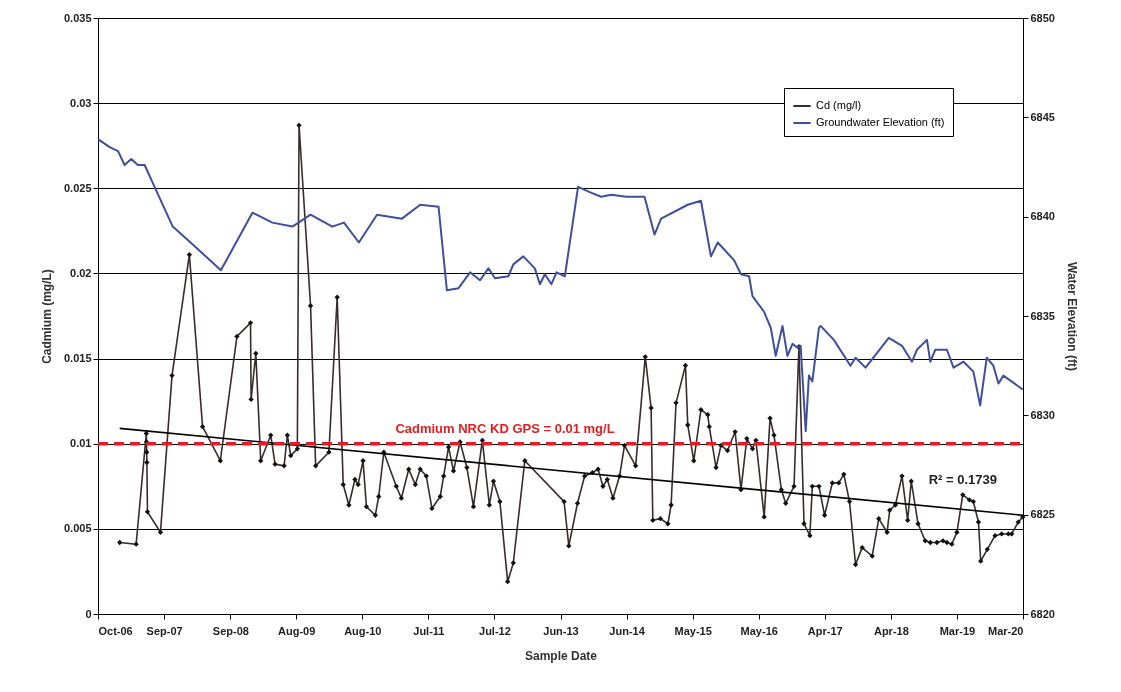 The width and height of the screenshot is (1121, 692). What do you see at coordinates (1071, 316) in the screenshot?
I see `y2-axis-title: Water Elevation (ft)` at bounding box center [1071, 316].